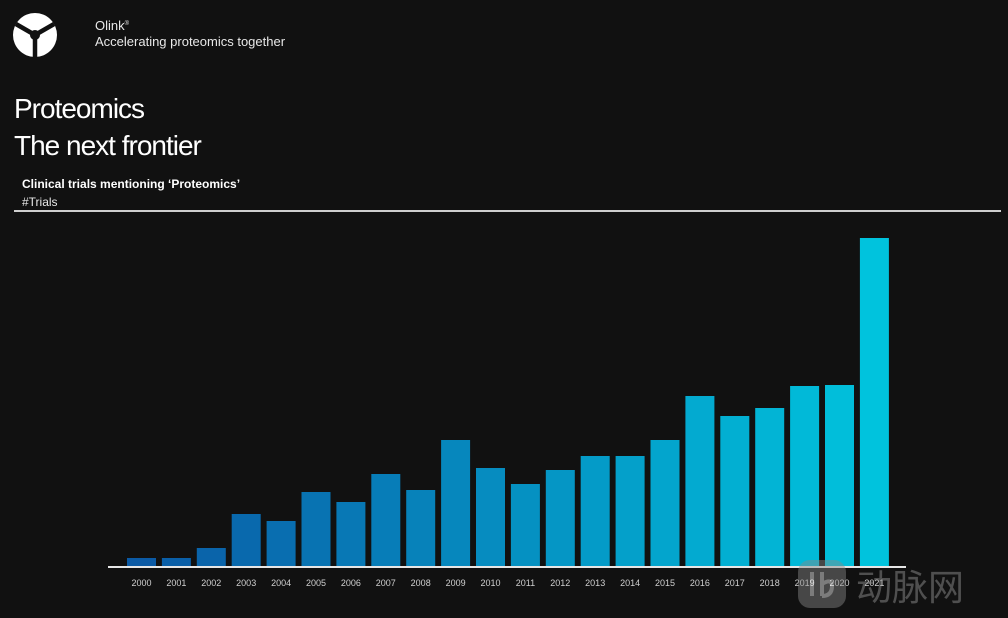 The width and height of the screenshot is (1008, 618). I want to click on x-tick-label: 2014, so click(630, 583).